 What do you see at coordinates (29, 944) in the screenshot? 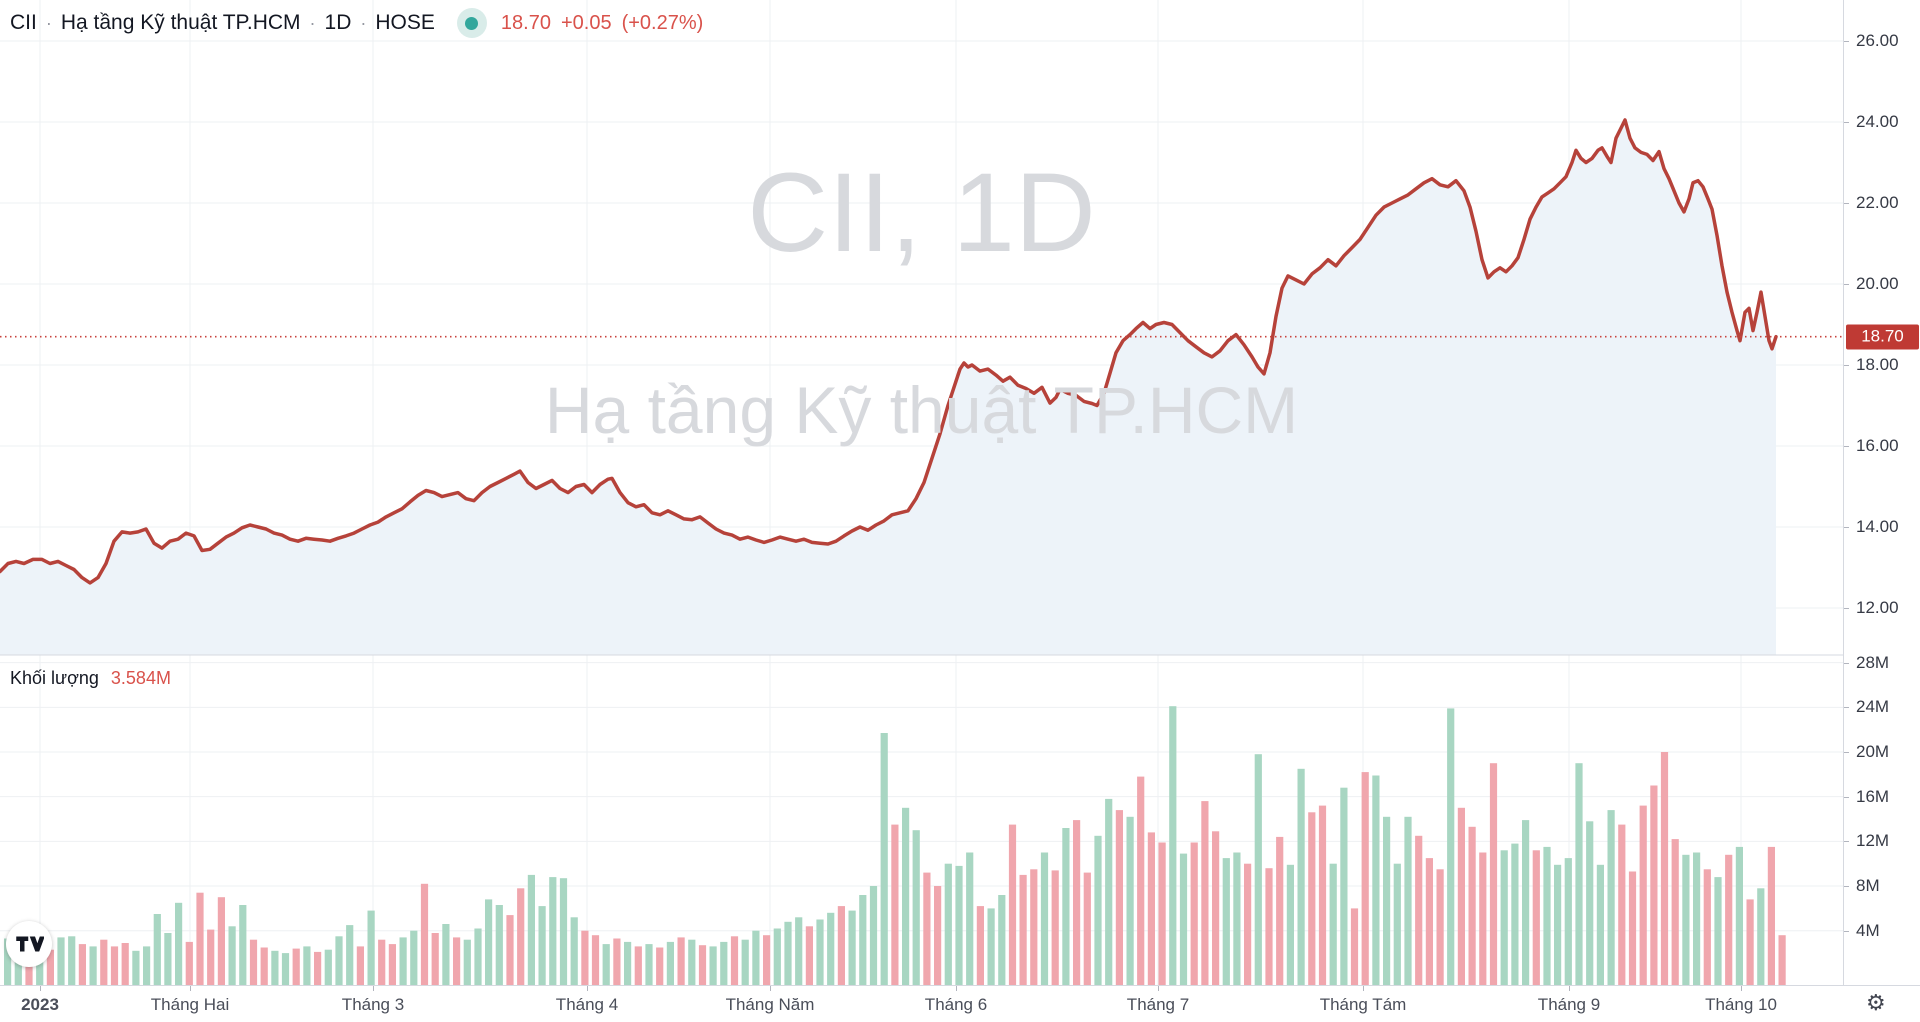
I see `tradingview-logo-icon` at bounding box center [29, 944].